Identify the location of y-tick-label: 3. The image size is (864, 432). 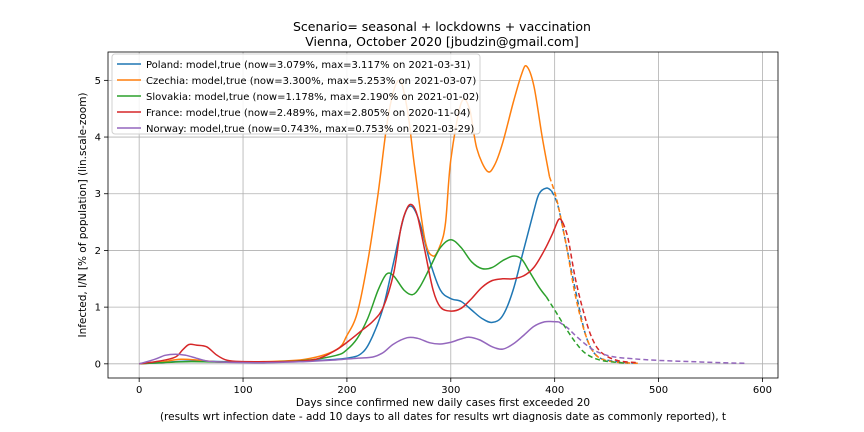
(98, 194).